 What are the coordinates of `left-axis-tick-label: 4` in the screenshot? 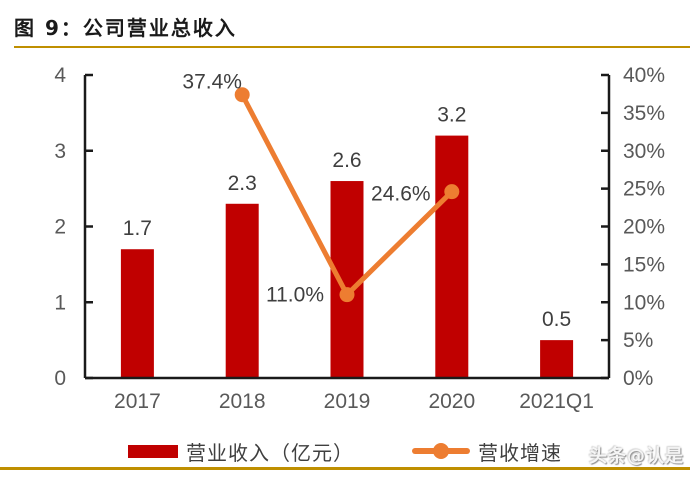 It's located at (60, 75).